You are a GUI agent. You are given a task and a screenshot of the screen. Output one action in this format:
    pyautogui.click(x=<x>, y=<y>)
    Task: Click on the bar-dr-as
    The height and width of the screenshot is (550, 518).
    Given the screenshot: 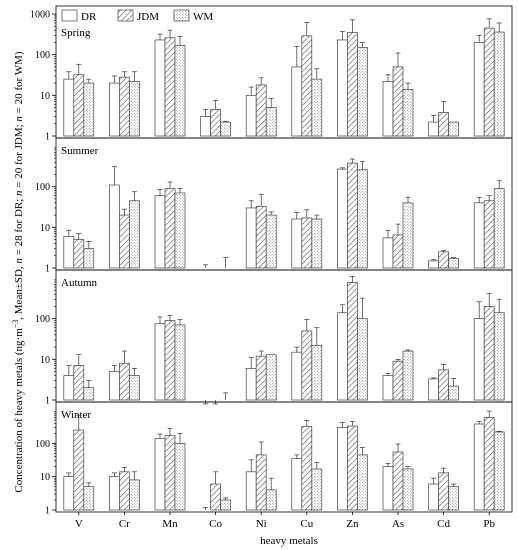 What is the action you would take?
    pyautogui.click(x=388, y=488)
    